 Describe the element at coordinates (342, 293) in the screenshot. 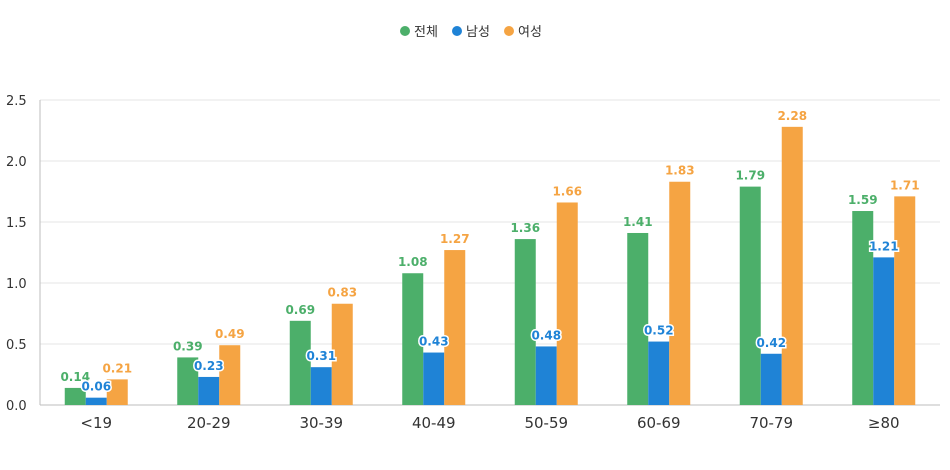

I see `data-label: 0.83` at that location.